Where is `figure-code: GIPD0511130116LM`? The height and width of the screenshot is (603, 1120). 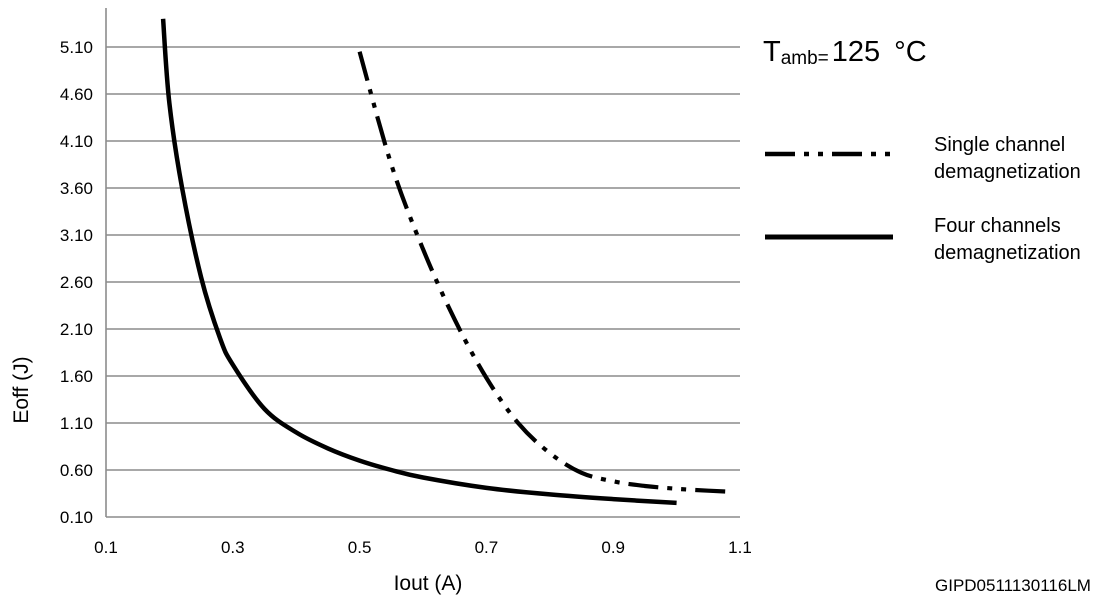
figure-code: GIPD0511130116LM is located at coordinates (1013, 585).